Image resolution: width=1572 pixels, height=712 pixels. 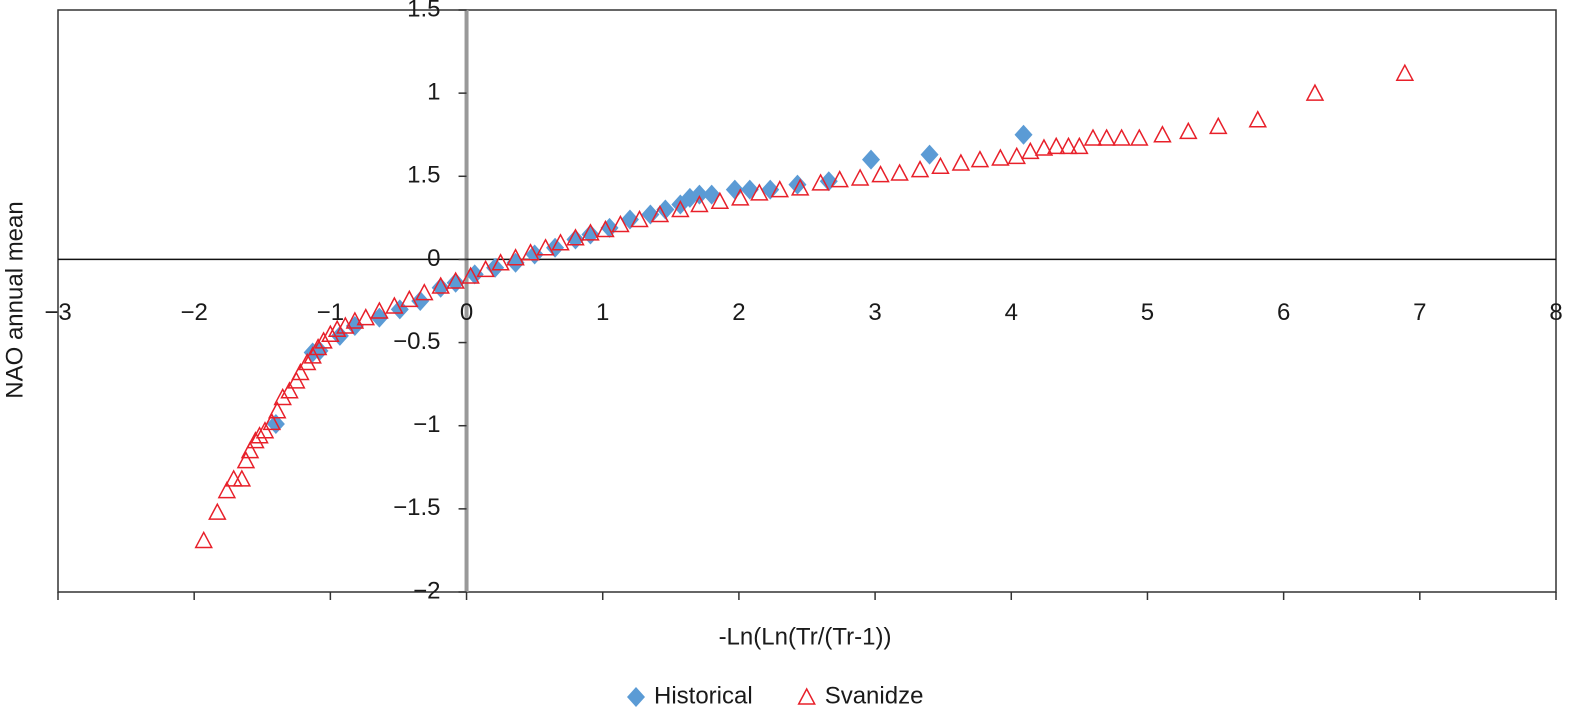 What do you see at coordinates (1419, 312) in the screenshot?
I see `x-tick-label: 7` at bounding box center [1419, 312].